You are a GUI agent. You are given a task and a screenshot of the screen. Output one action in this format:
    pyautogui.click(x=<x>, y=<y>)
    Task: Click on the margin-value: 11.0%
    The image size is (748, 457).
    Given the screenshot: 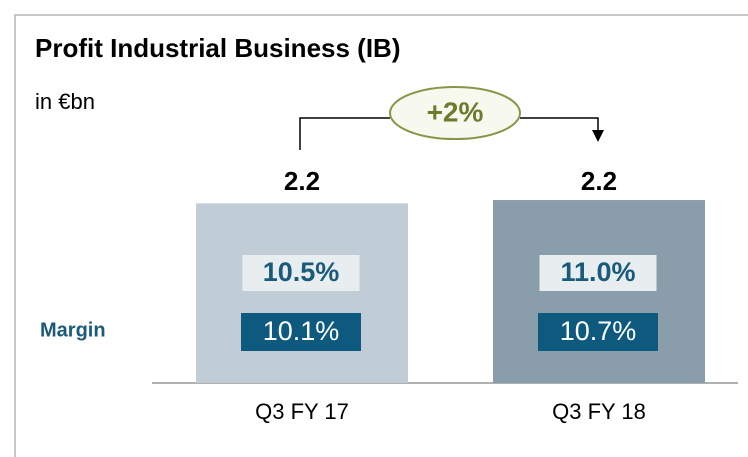 What is the action you would take?
    pyautogui.click(x=597, y=272)
    